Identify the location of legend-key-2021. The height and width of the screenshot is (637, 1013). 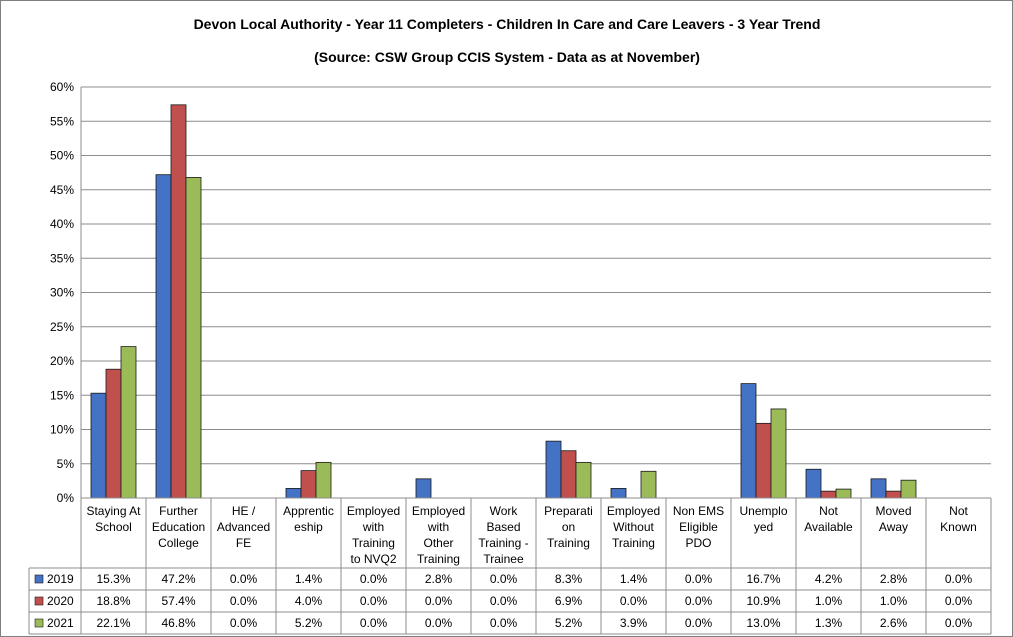
(39, 623).